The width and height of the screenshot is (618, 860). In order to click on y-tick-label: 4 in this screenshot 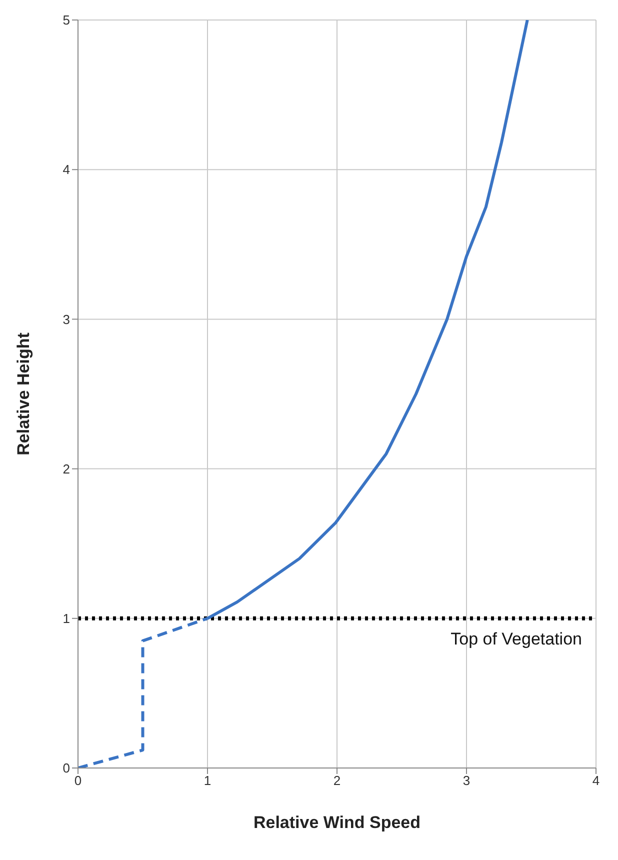, I will do `click(66, 170)`.